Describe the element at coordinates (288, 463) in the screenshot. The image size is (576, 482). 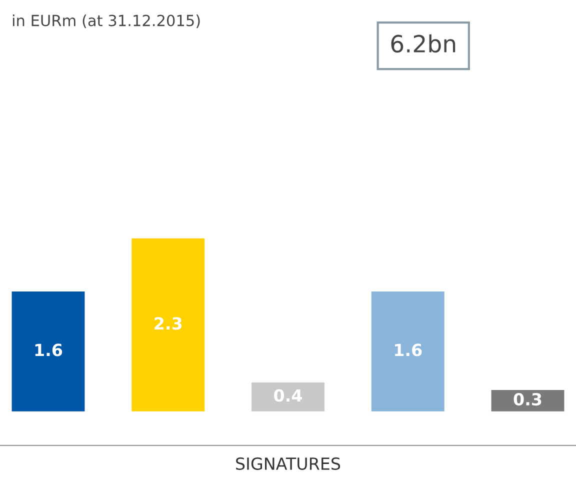
I see `x-axis-title: SIGNATURES` at that location.